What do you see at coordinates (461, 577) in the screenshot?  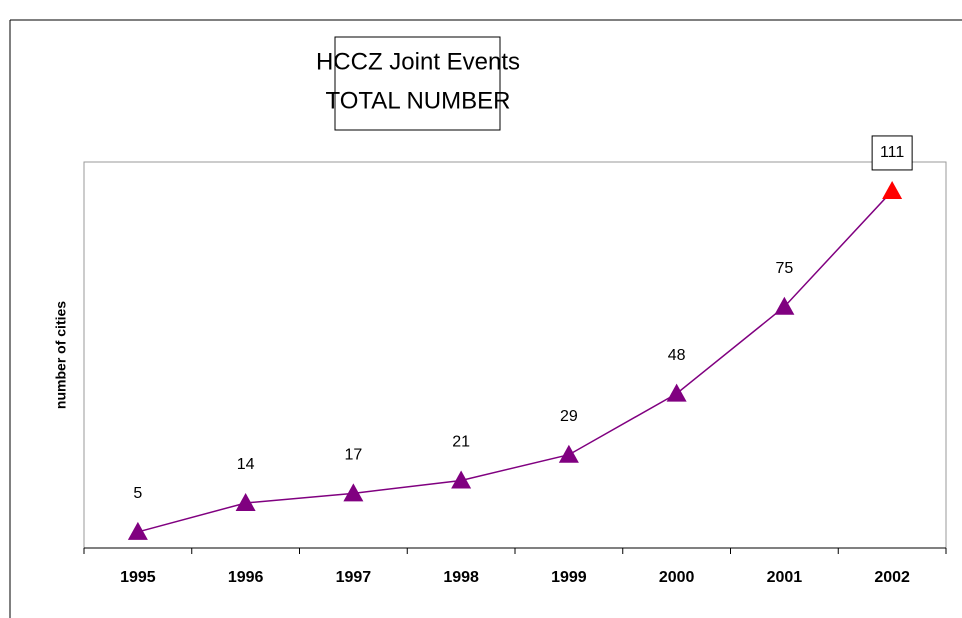 I see `x-tick-label: 1998` at bounding box center [461, 577].